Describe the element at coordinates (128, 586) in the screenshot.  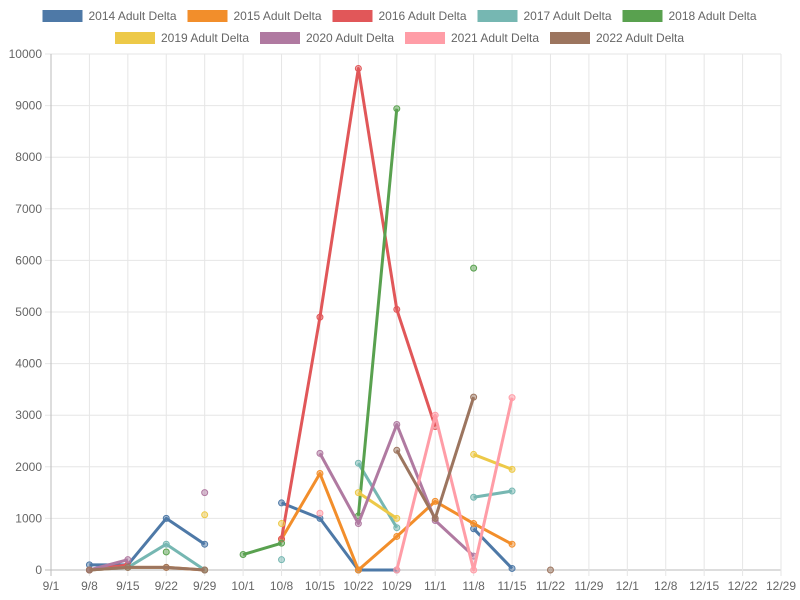
I see `x-tick-label: 9/15` at that location.